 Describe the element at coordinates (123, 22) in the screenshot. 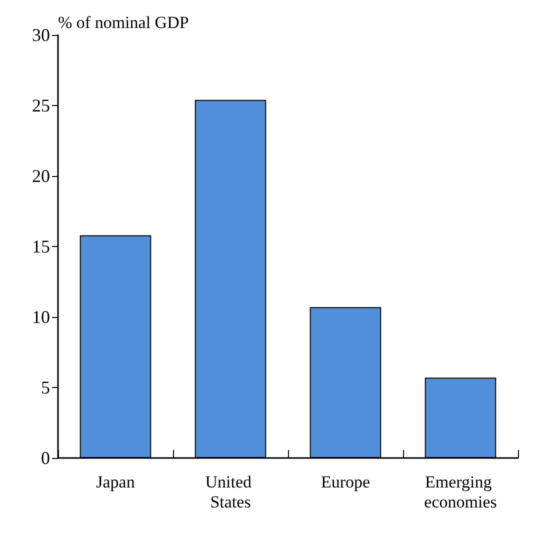

I see `y-axis-title: % of nominal GDP` at that location.